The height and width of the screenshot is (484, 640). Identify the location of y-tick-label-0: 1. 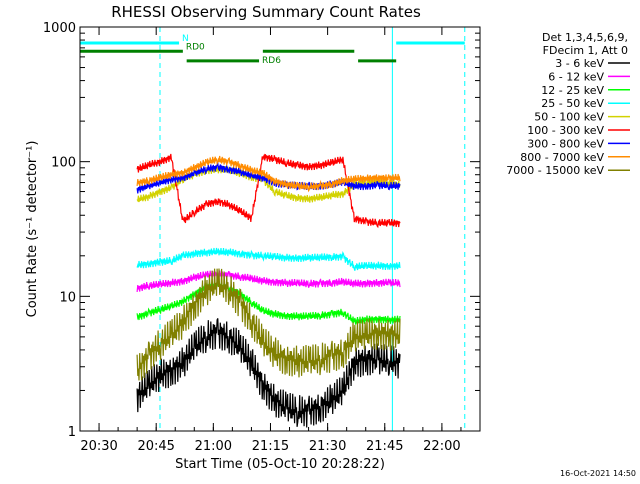
(72, 432).